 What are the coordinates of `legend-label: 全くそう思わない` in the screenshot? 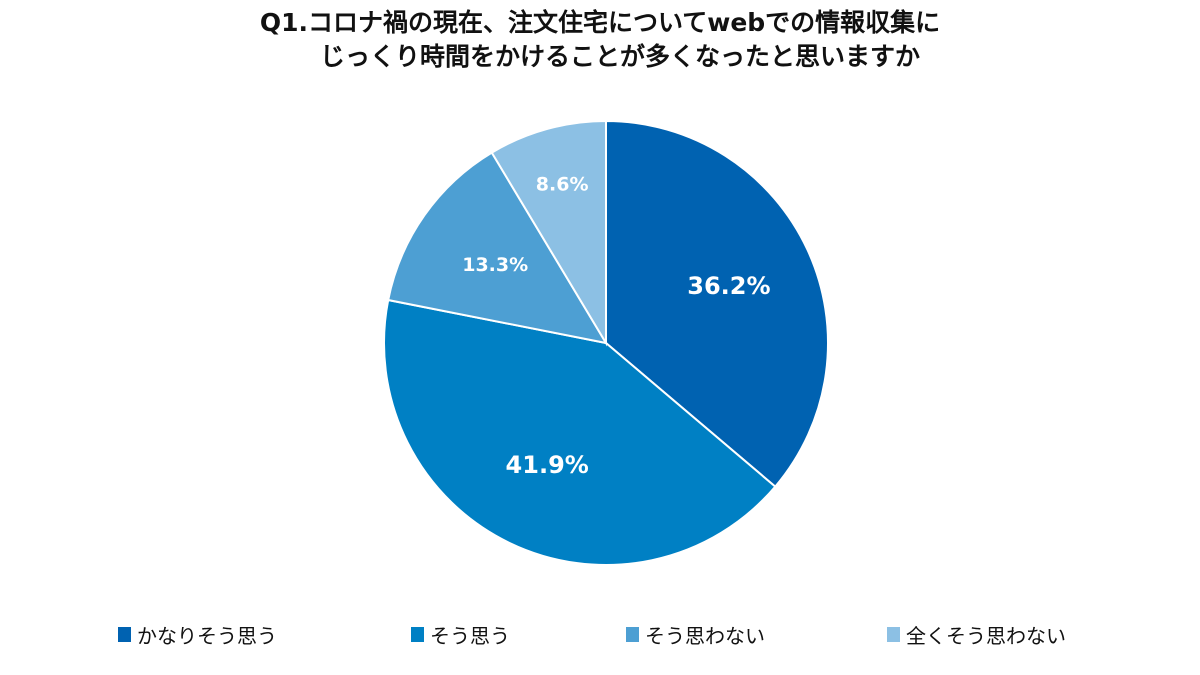 It's located at (986, 636).